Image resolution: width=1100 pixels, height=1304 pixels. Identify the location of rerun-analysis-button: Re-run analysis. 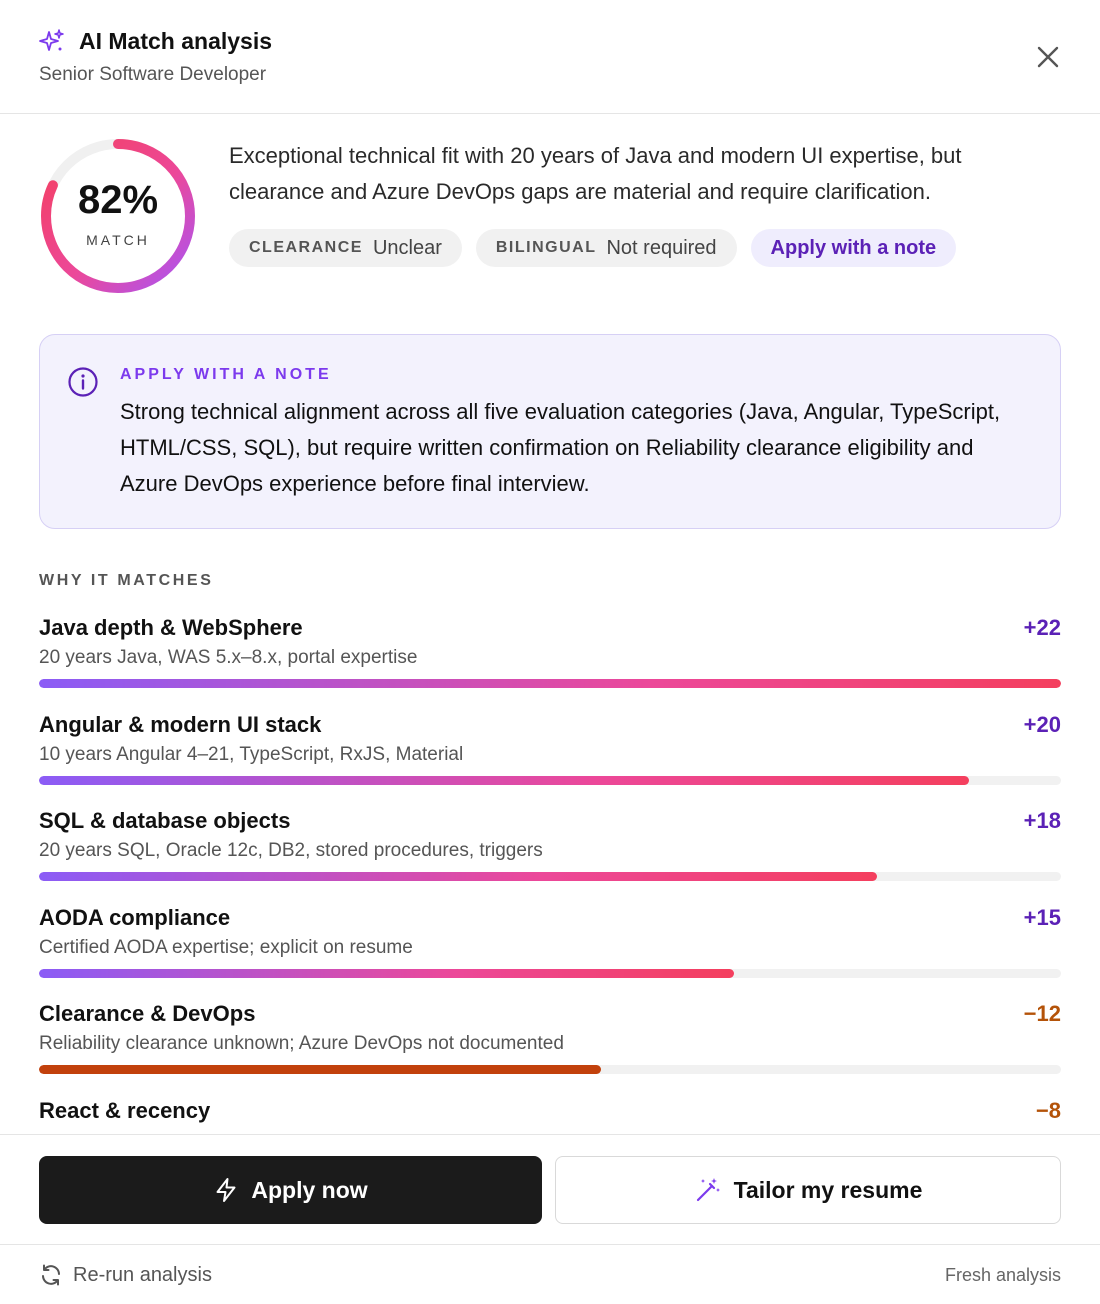
(125, 1275).